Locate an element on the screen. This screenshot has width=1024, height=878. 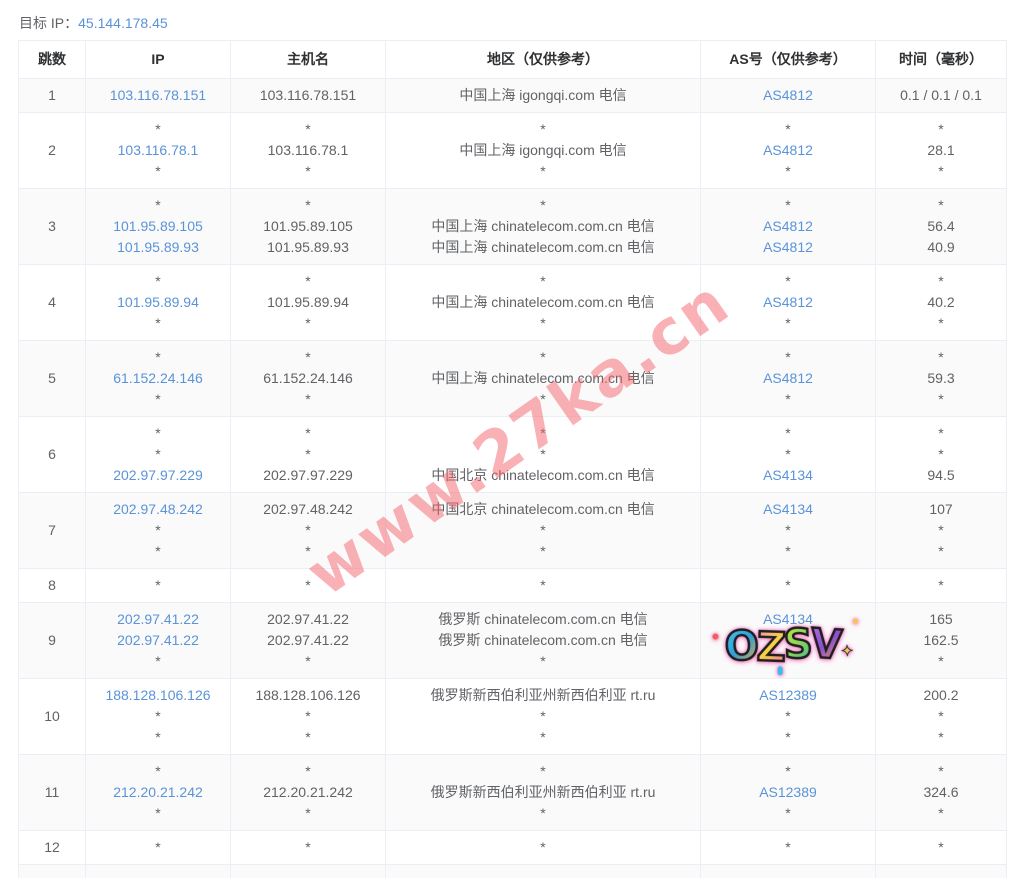
cell-text: 107 is located at coordinates (941, 509).